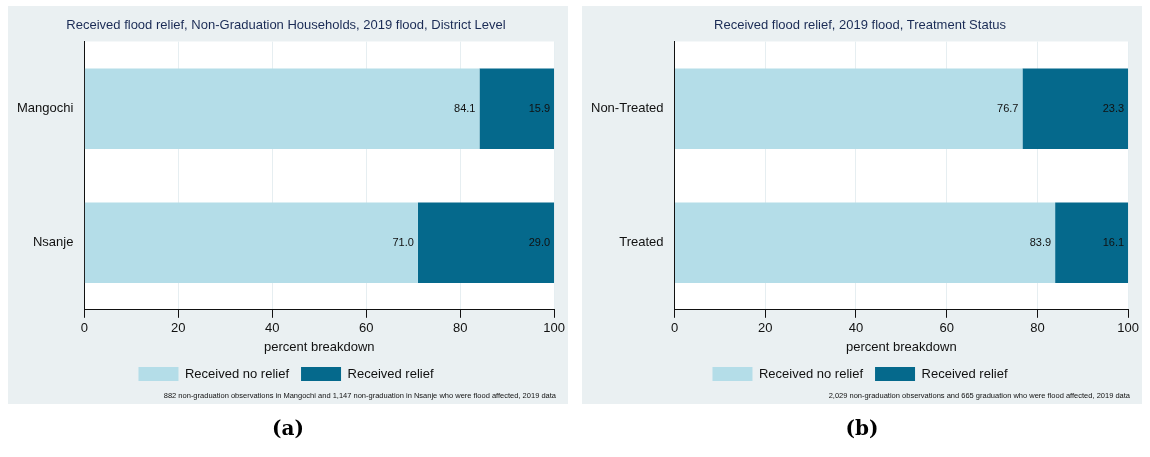 The width and height of the screenshot is (1150, 457). I want to click on y-tick-label: Nsanje, so click(53, 242).